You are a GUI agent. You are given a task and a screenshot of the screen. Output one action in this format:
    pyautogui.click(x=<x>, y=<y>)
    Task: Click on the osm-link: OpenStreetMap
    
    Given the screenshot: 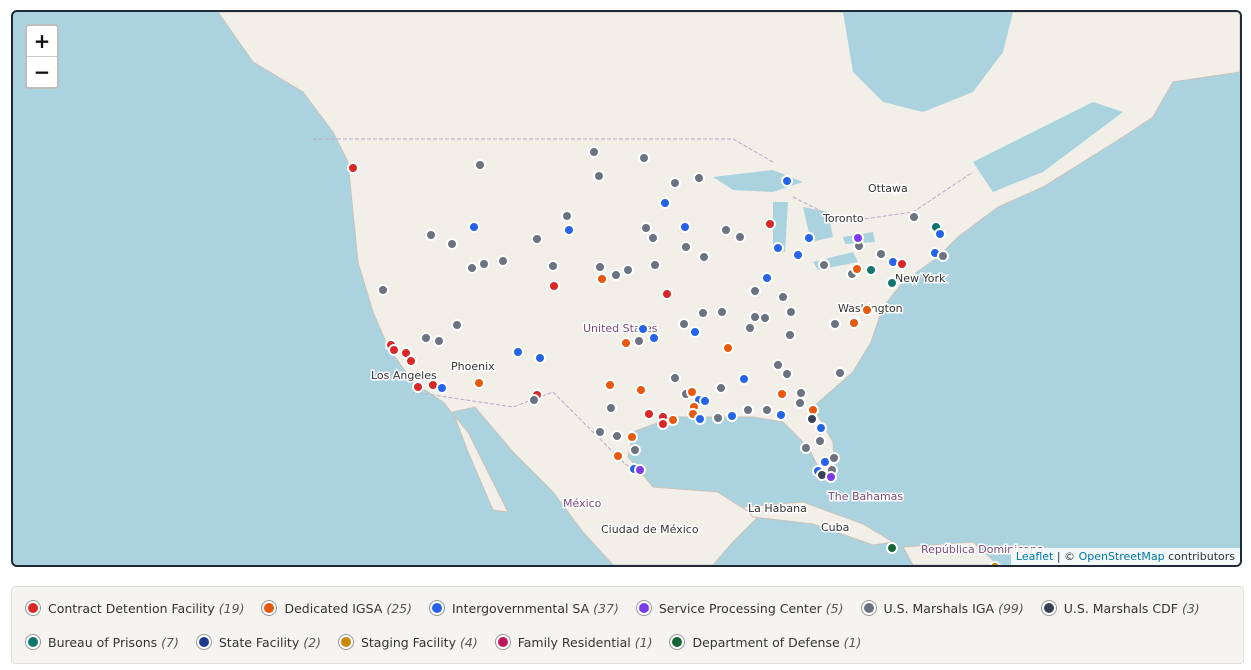 What is the action you would take?
    pyautogui.click(x=1121, y=556)
    